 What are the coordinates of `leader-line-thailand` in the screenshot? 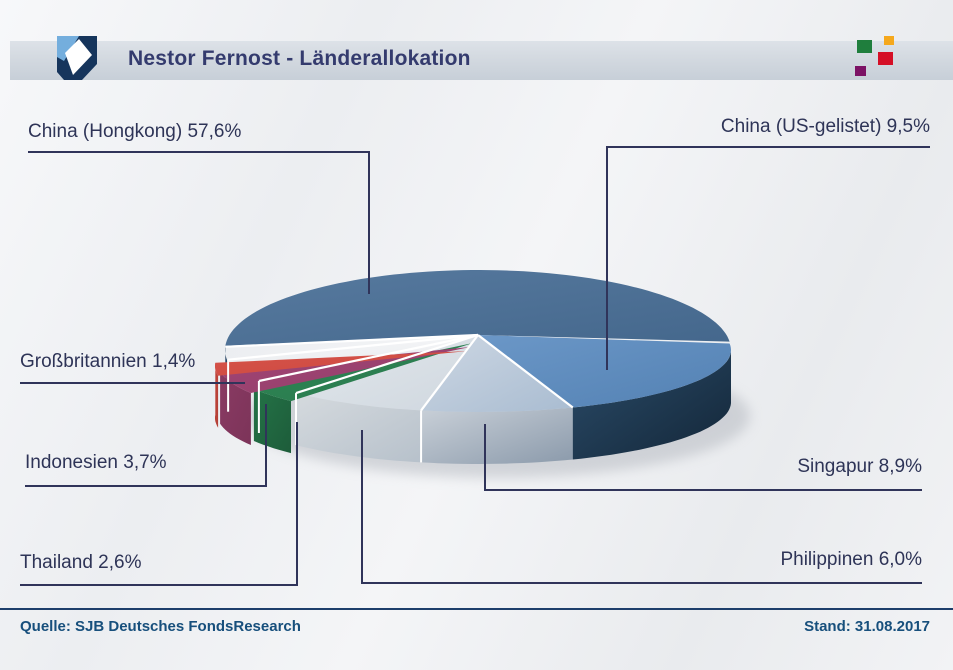 It's located at (159, 504).